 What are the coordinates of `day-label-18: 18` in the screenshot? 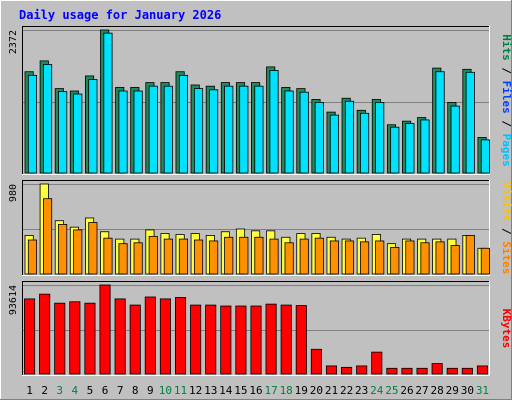 It's located at (286, 390).